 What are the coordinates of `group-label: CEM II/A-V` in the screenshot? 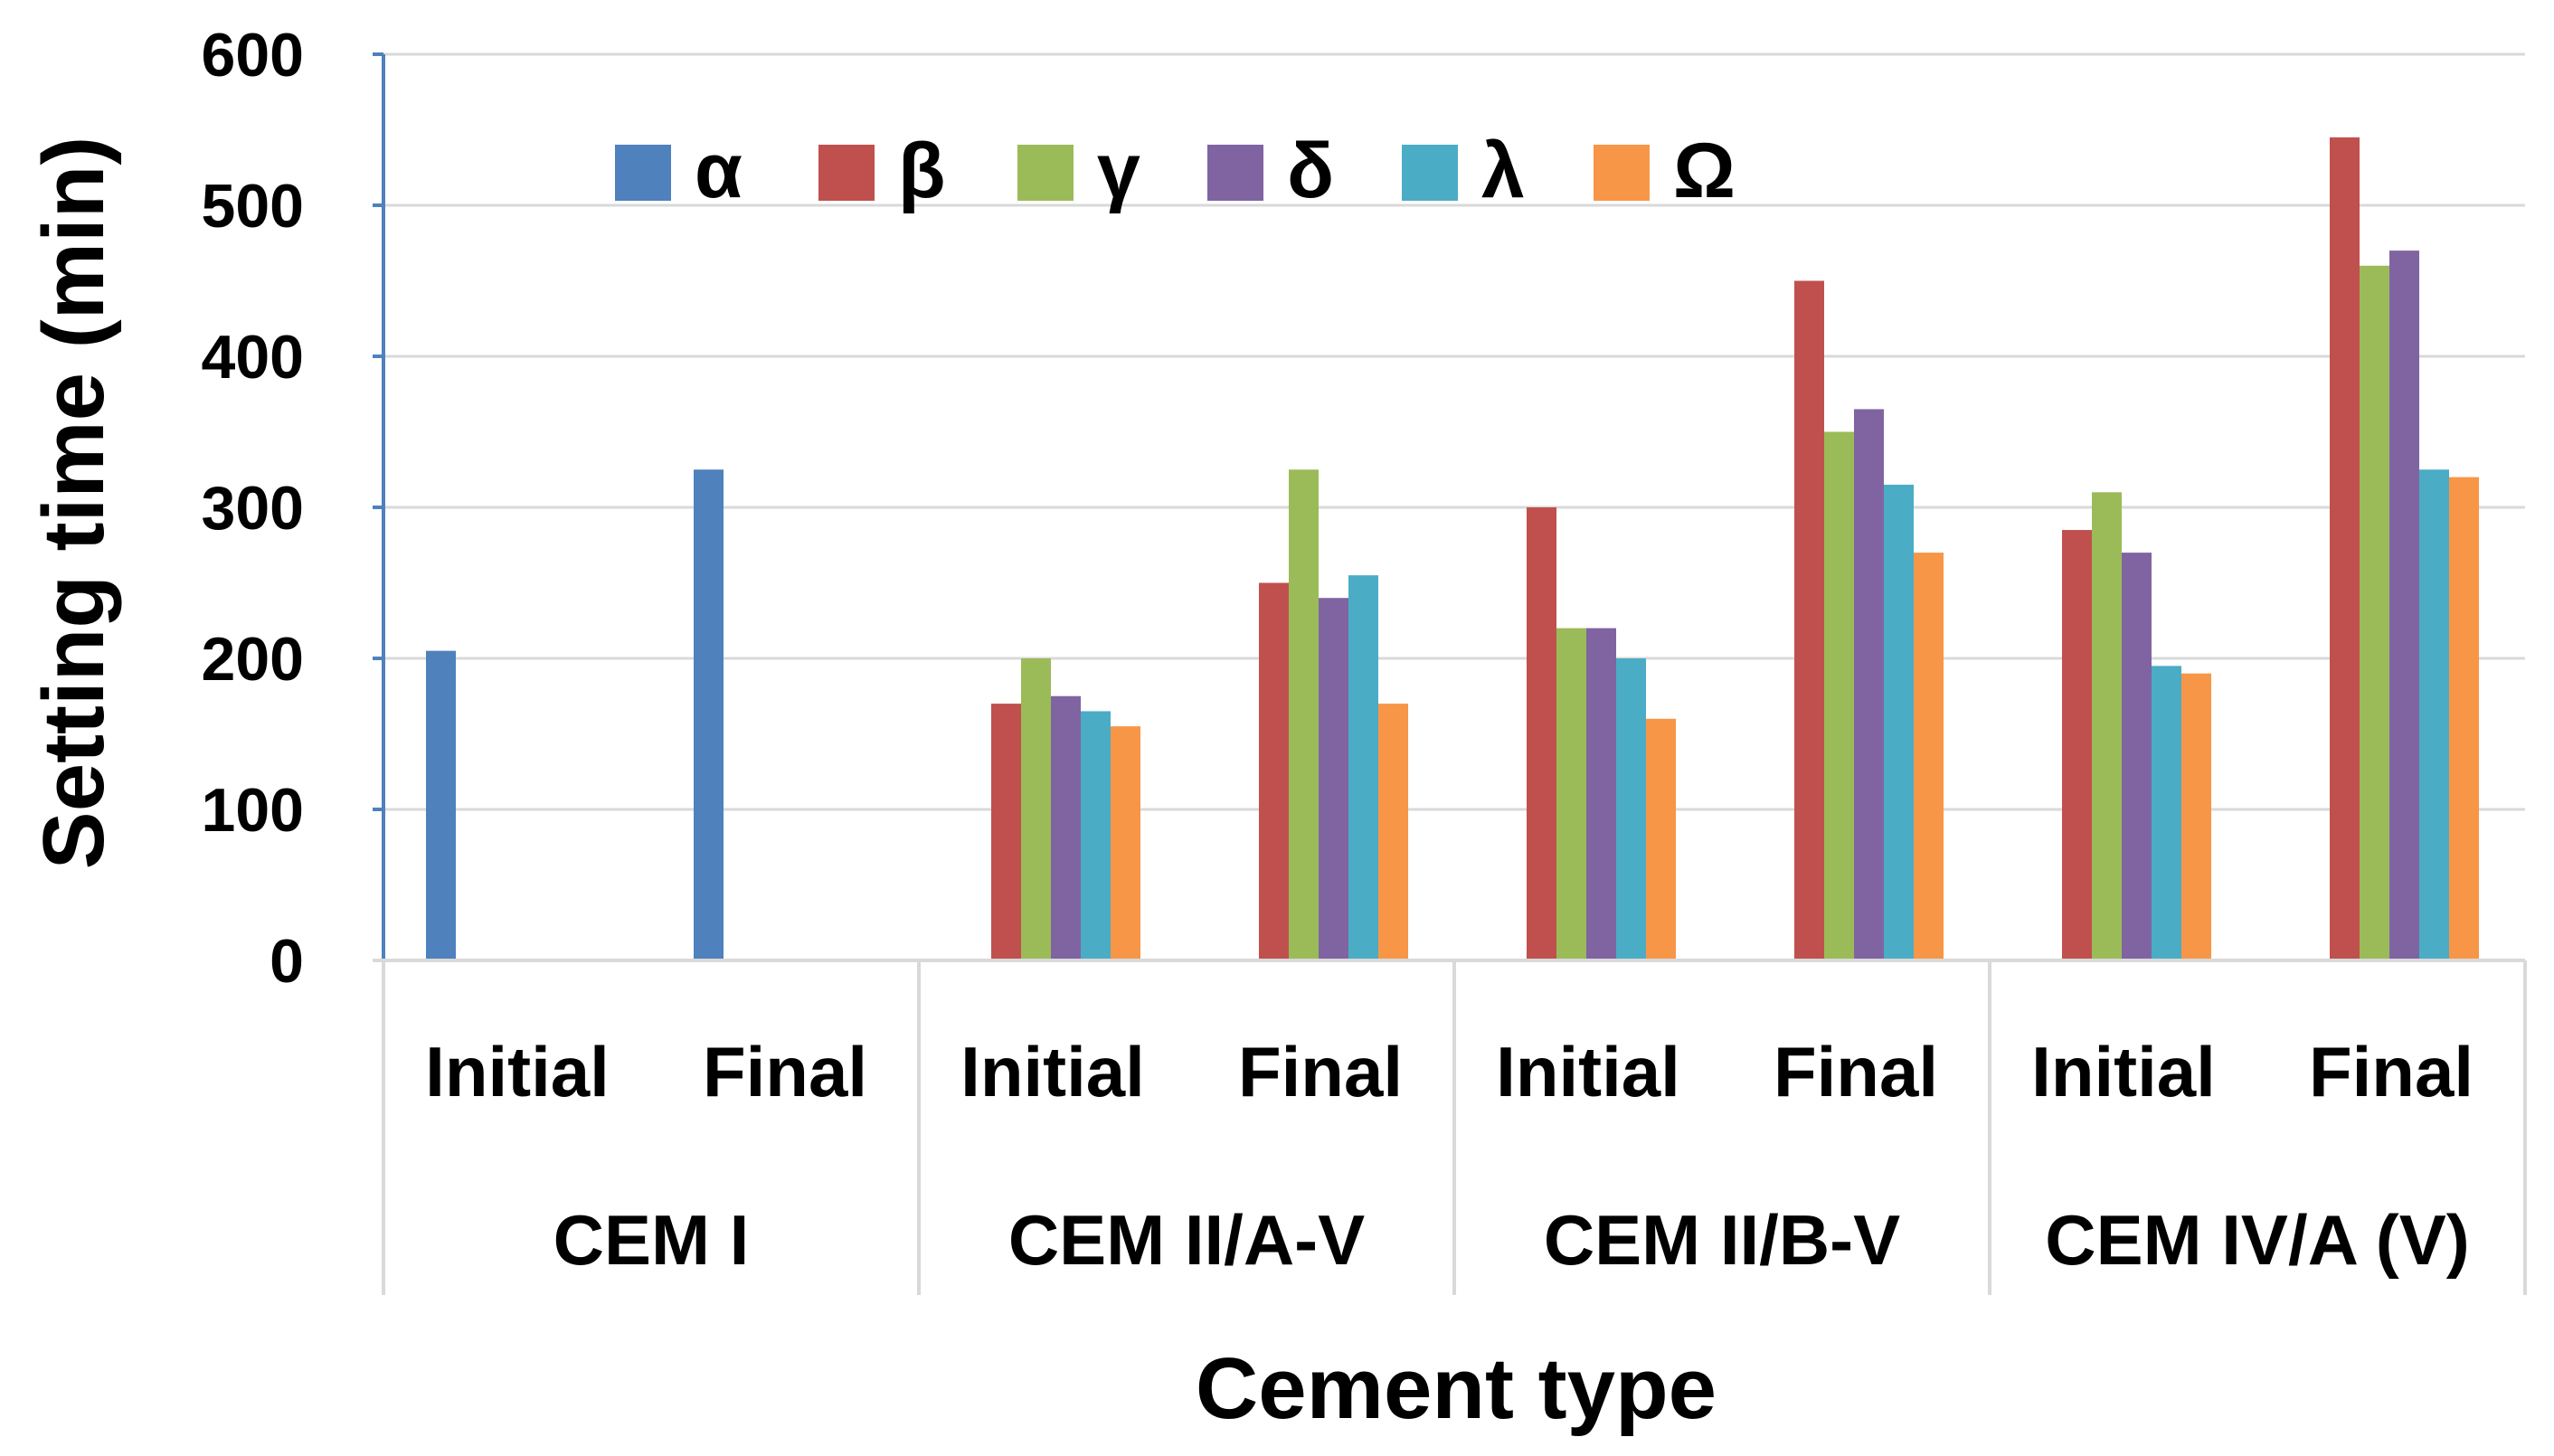 It's located at (1186, 1240).